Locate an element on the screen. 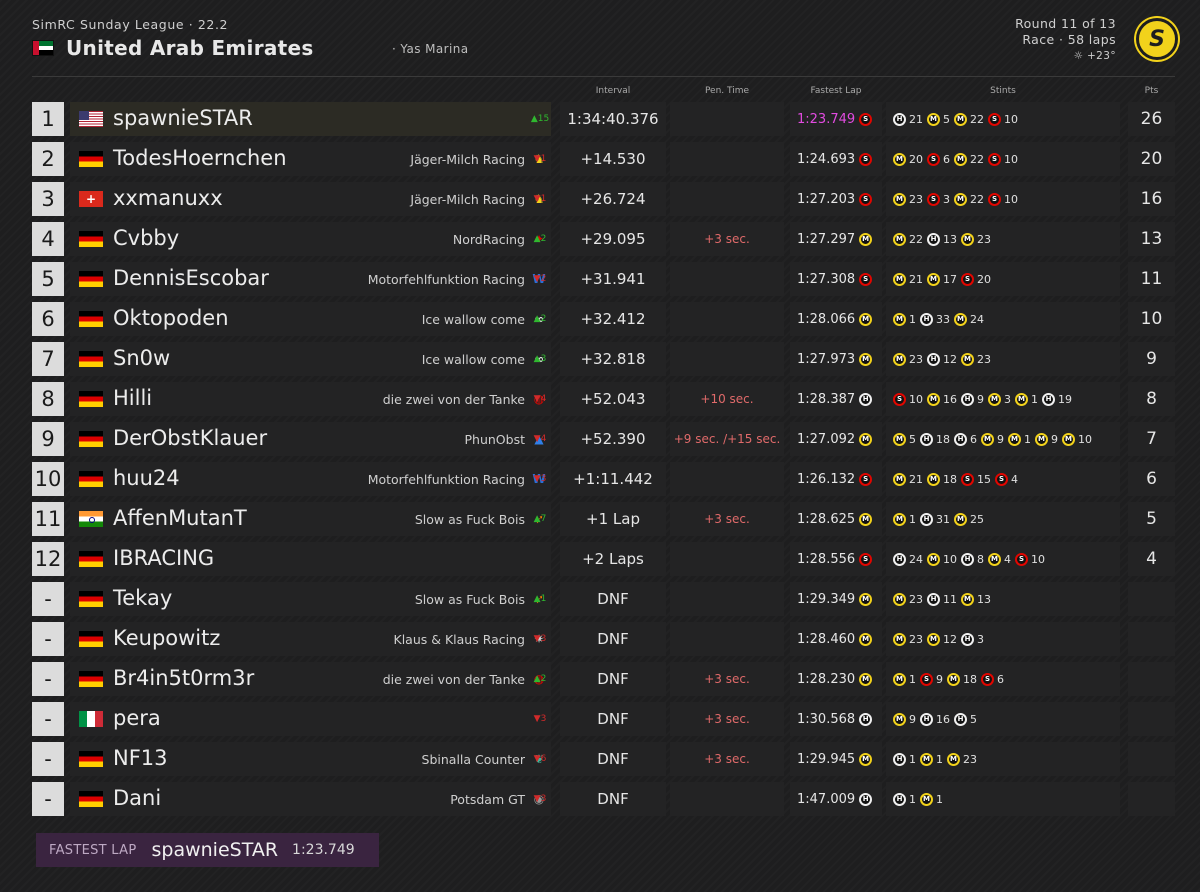 Image resolution: width=1200 pixels, height=892 pixels. driver-name: Dani is located at coordinates (137, 798).